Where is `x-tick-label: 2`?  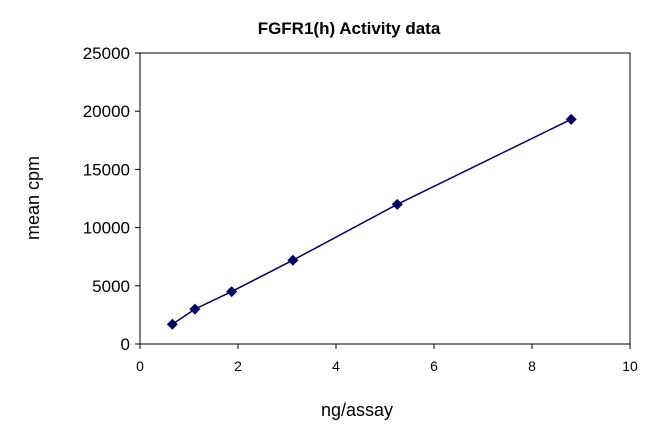
x-tick-label: 2 is located at coordinates (238, 366).